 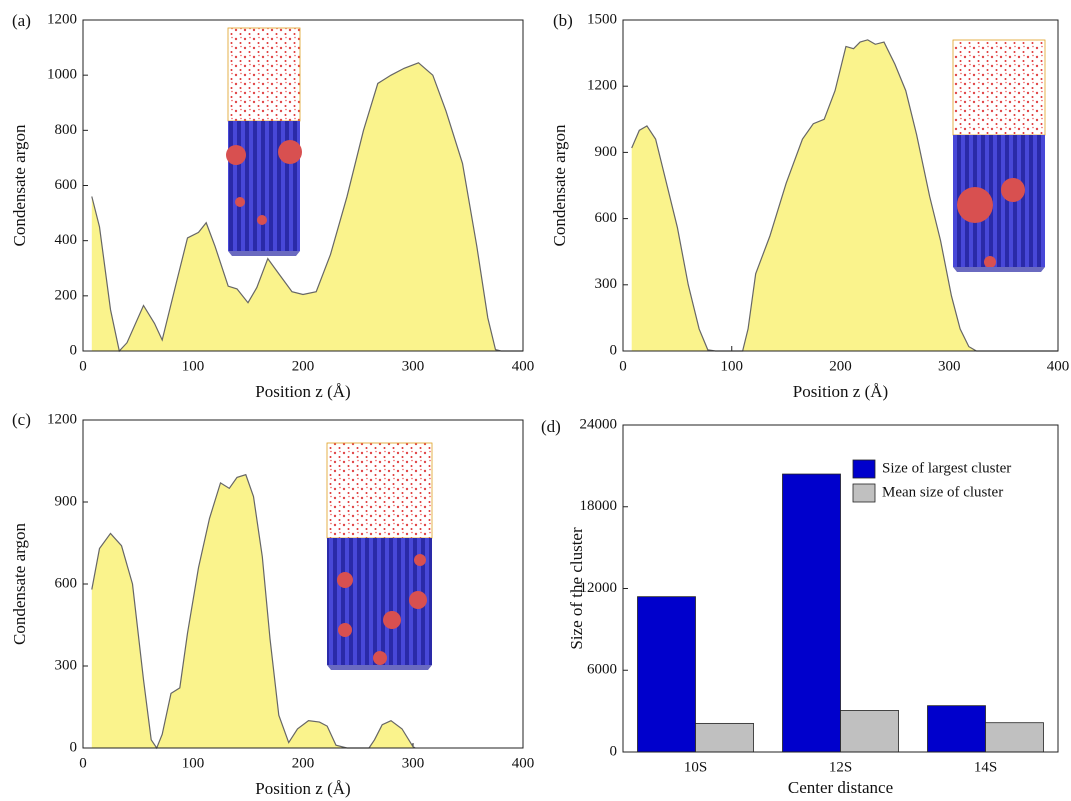 What do you see at coordinates (695, 767) in the screenshot?
I see `x-tick-label: 10S` at bounding box center [695, 767].